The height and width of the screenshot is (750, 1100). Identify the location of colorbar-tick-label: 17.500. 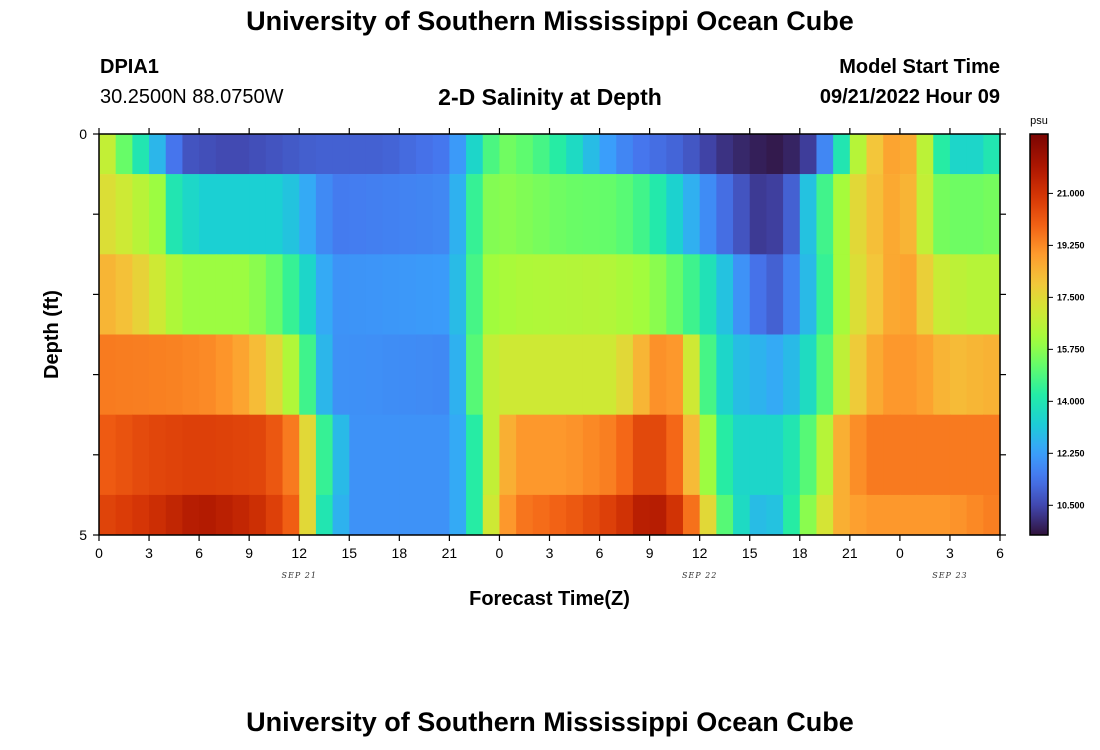
(1071, 297).